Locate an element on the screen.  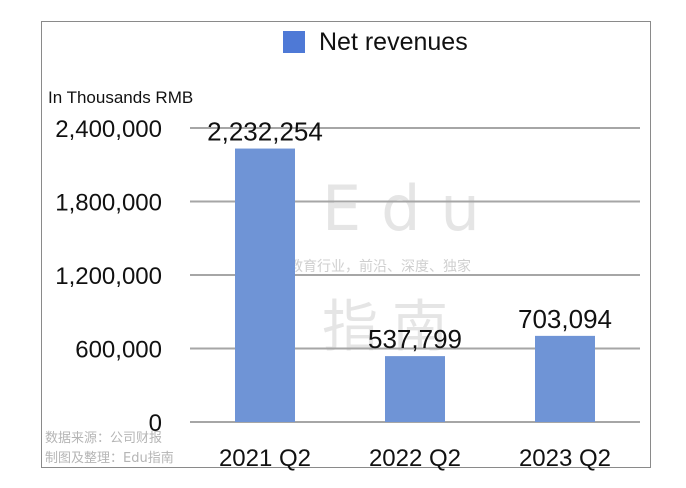
y-tick-label: 2,400,000 is located at coordinates (108, 129).